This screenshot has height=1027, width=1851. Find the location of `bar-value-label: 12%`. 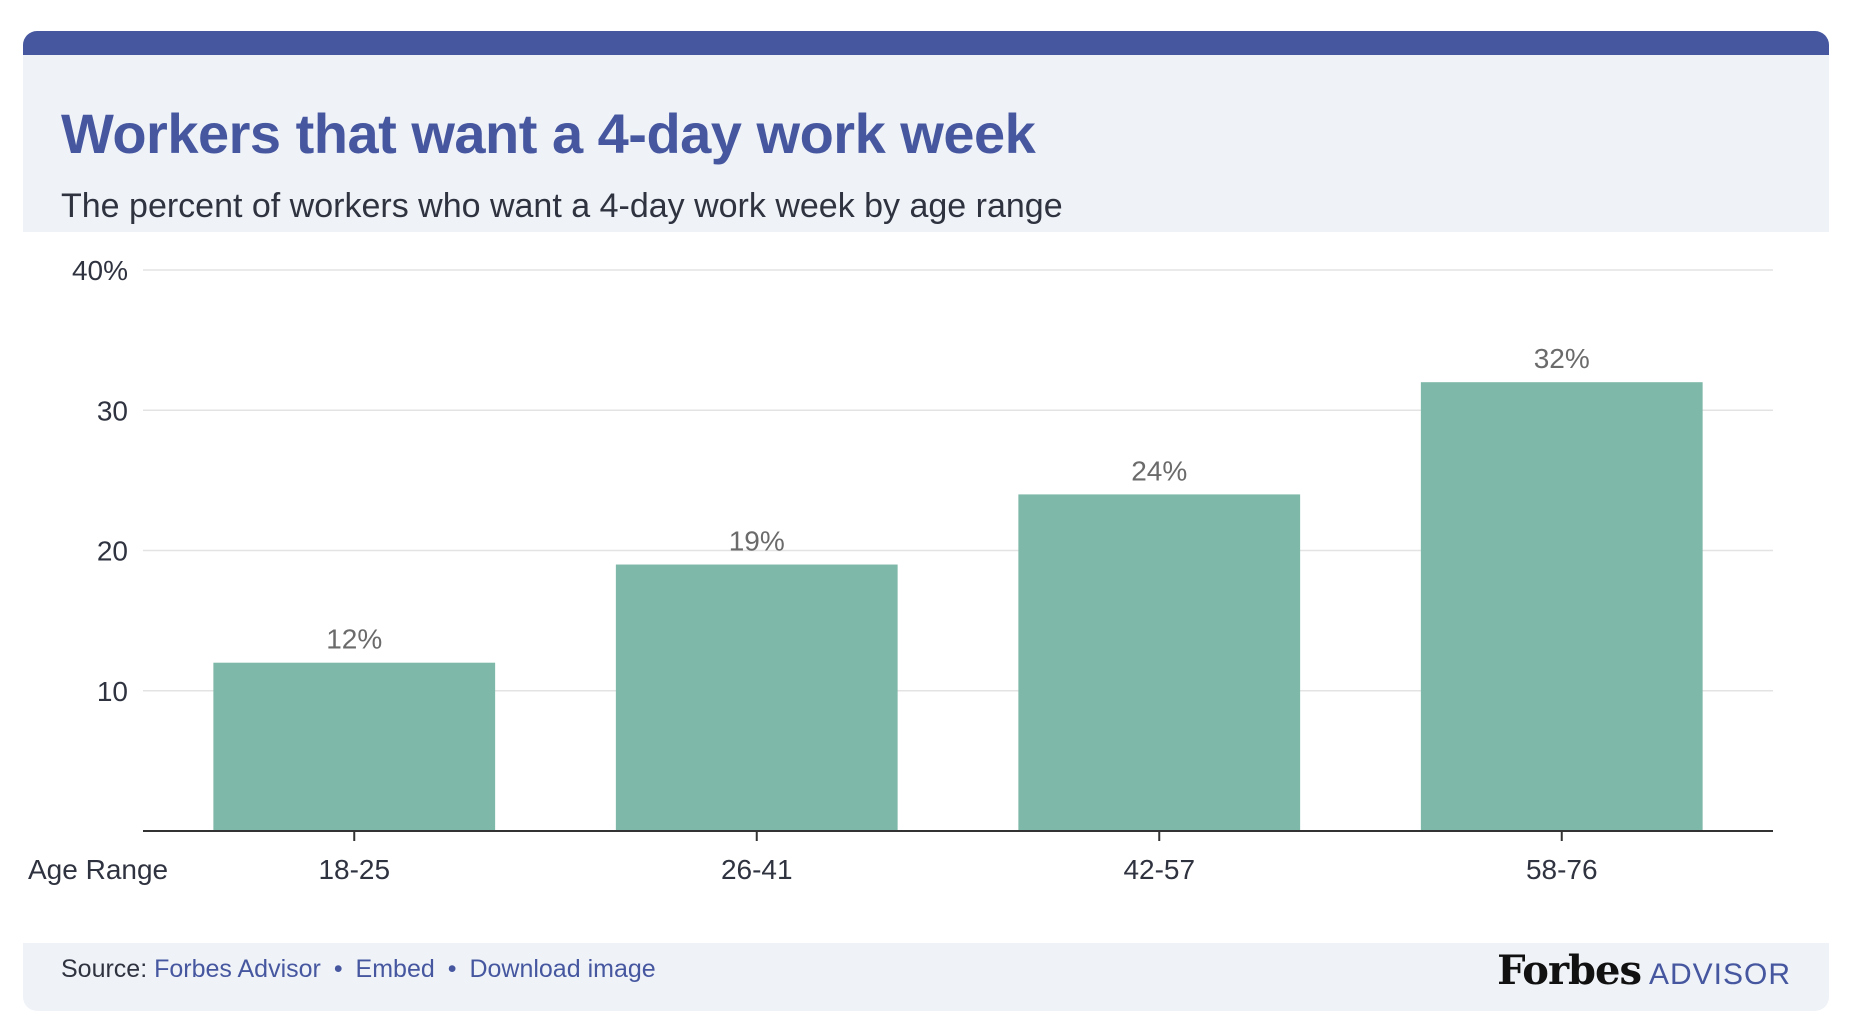

bar-value-label: 12% is located at coordinates (354, 639).